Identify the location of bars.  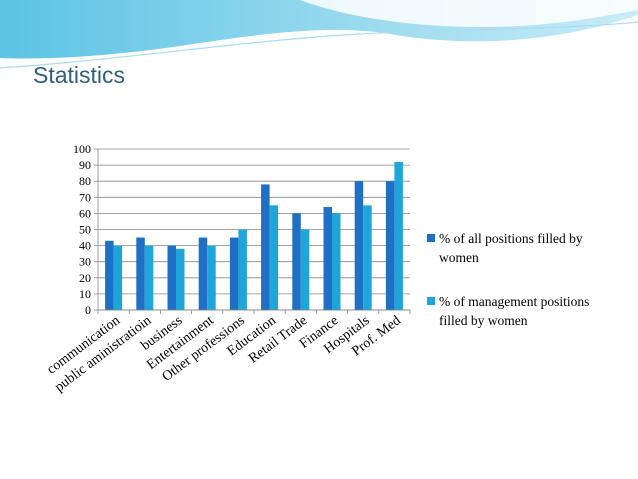
(254, 235).